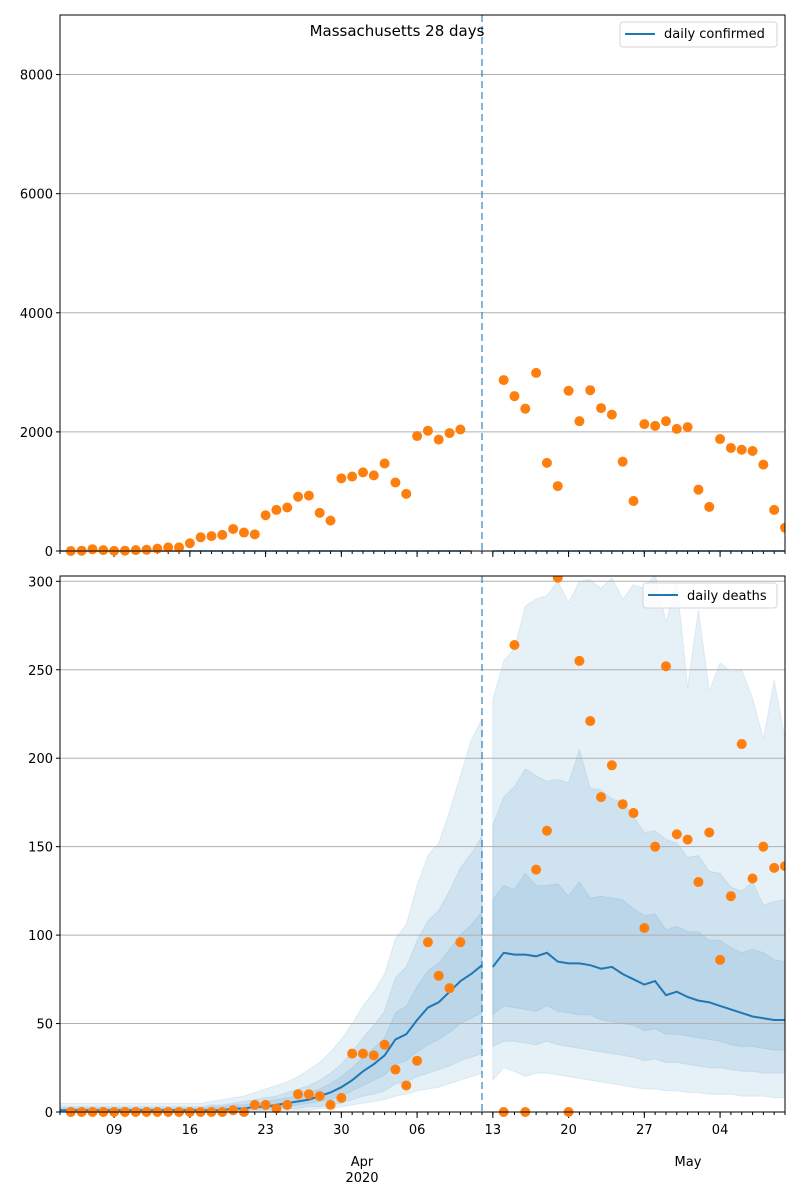 The width and height of the screenshot is (800, 1200). What do you see at coordinates (36, 76) in the screenshot?
I see `y-tick-label: 8000` at bounding box center [36, 76].